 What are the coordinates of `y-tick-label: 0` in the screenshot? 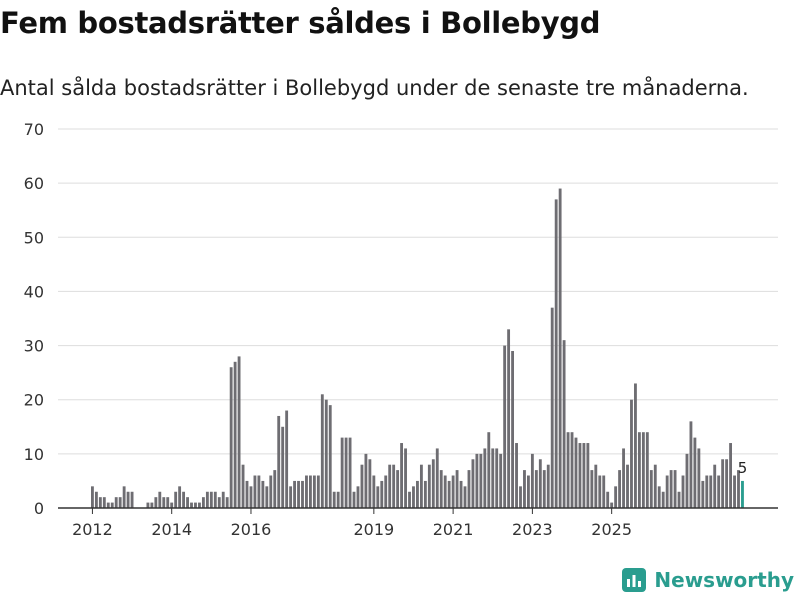 It's located at (39, 508).